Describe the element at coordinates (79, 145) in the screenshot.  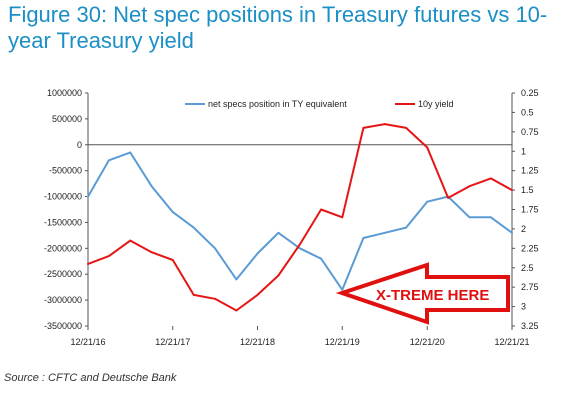
I see `left-tick-label: 0` at that location.